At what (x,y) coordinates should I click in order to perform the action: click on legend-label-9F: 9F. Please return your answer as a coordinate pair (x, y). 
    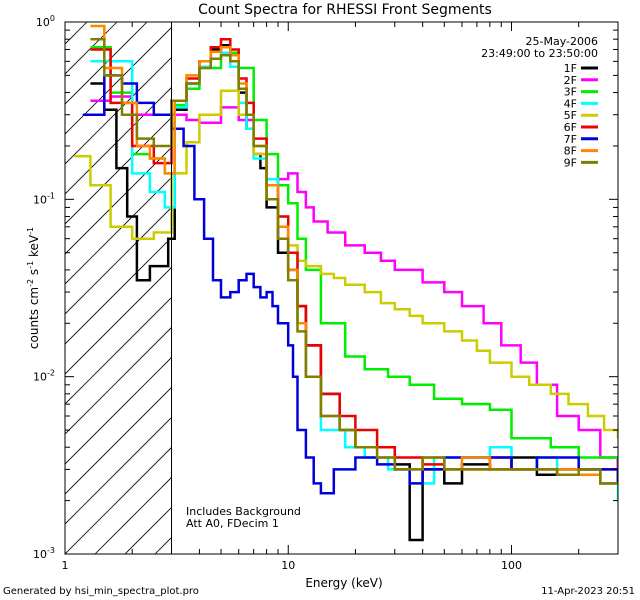
    Looking at the image, I should click on (570, 162).